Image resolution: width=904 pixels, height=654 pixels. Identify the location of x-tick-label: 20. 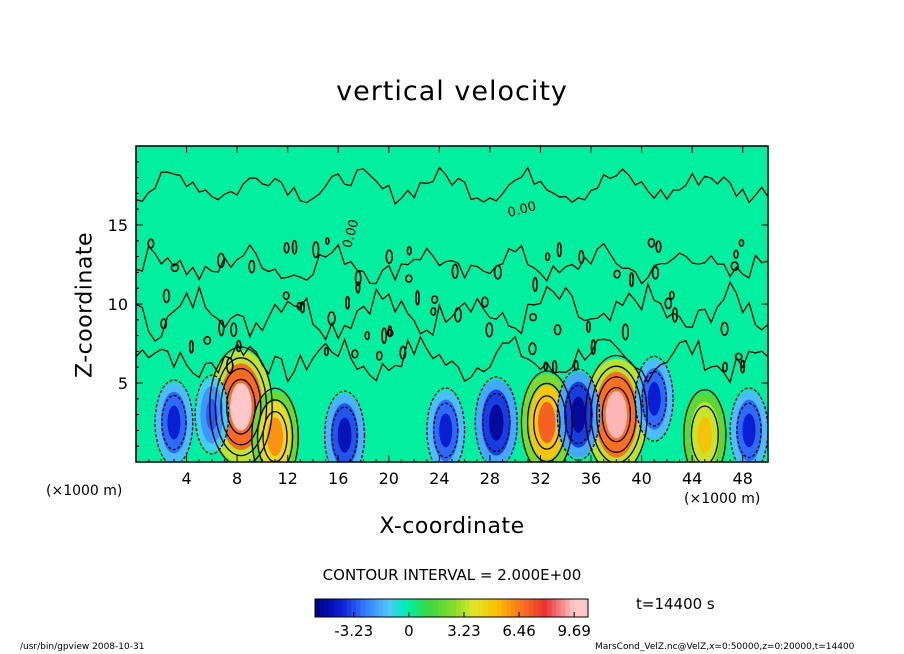
(389, 478).